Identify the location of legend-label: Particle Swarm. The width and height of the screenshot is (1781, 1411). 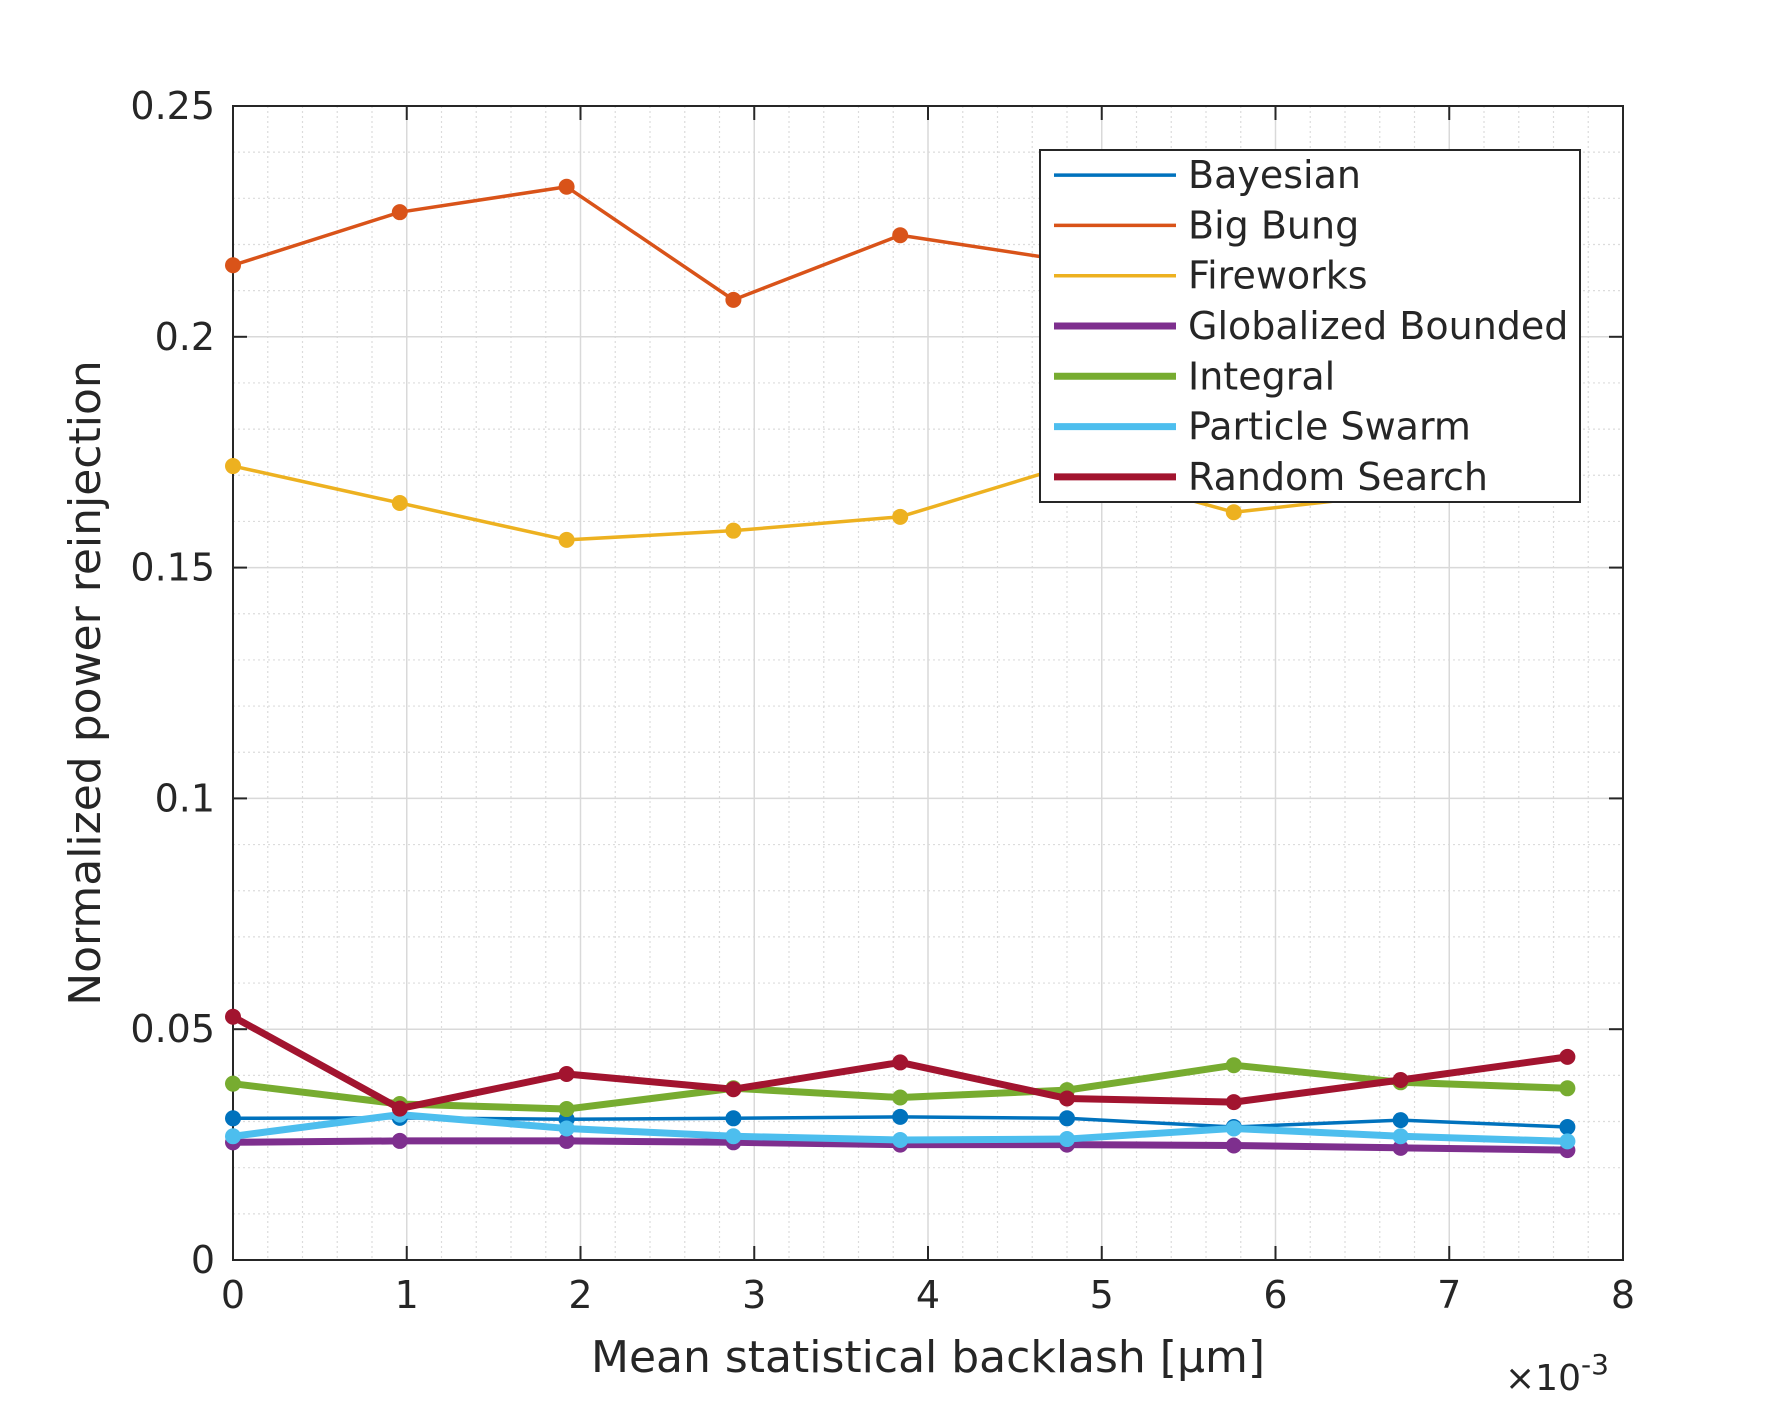
(1329, 427).